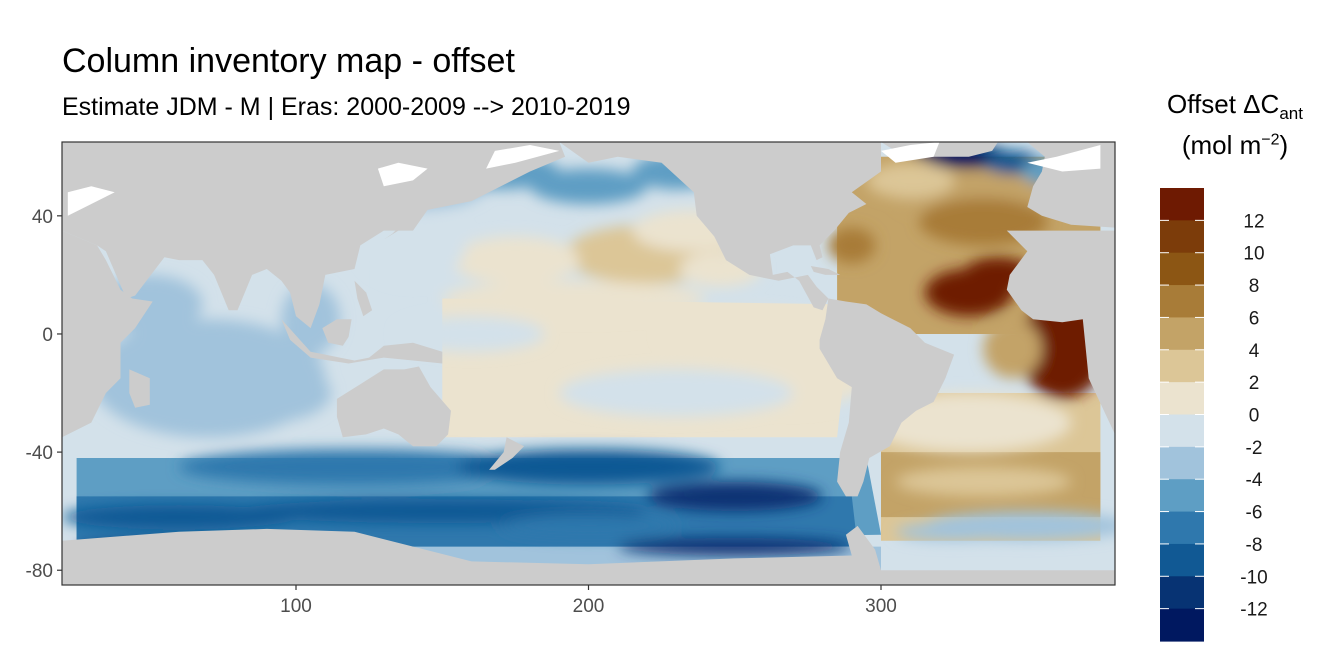 The image size is (1344, 672). I want to click on legend-label: 6, so click(1254, 318).